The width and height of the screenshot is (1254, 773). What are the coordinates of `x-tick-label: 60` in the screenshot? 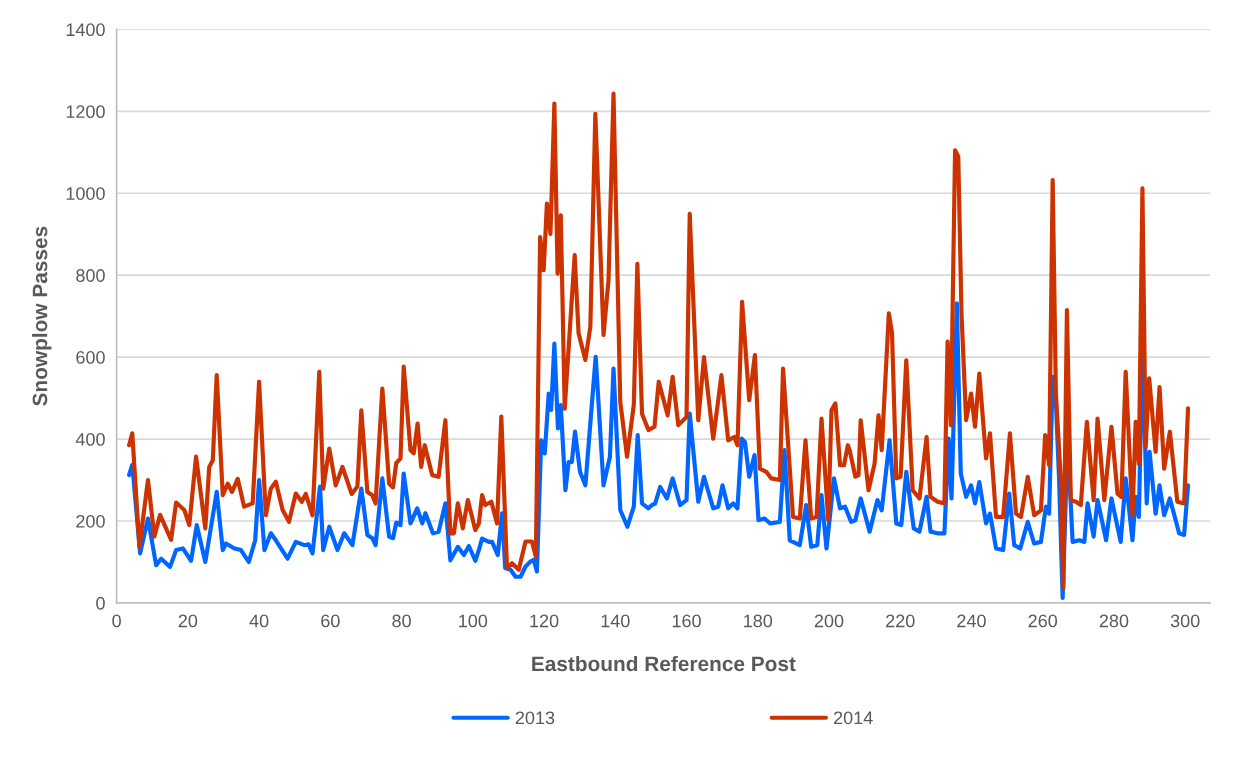 It's located at (330, 621).